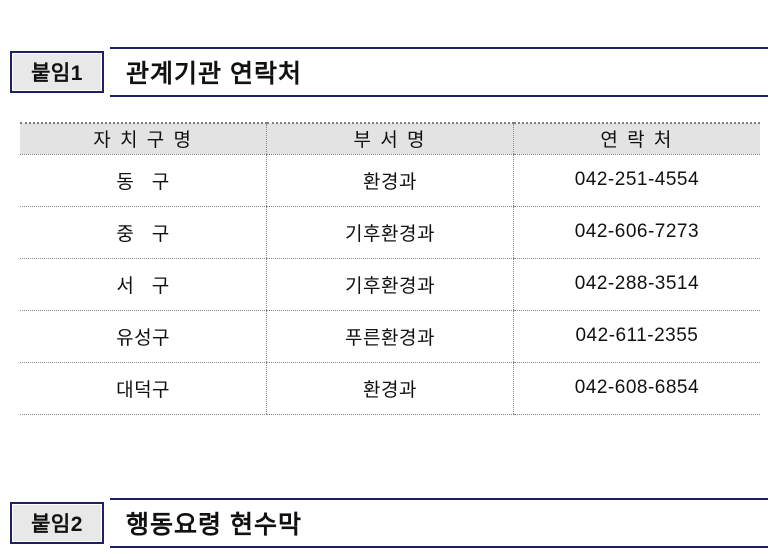  Describe the element at coordinates (636, 284) in the screenshot. I see `cell-phone: 042-288-3514` at that location.